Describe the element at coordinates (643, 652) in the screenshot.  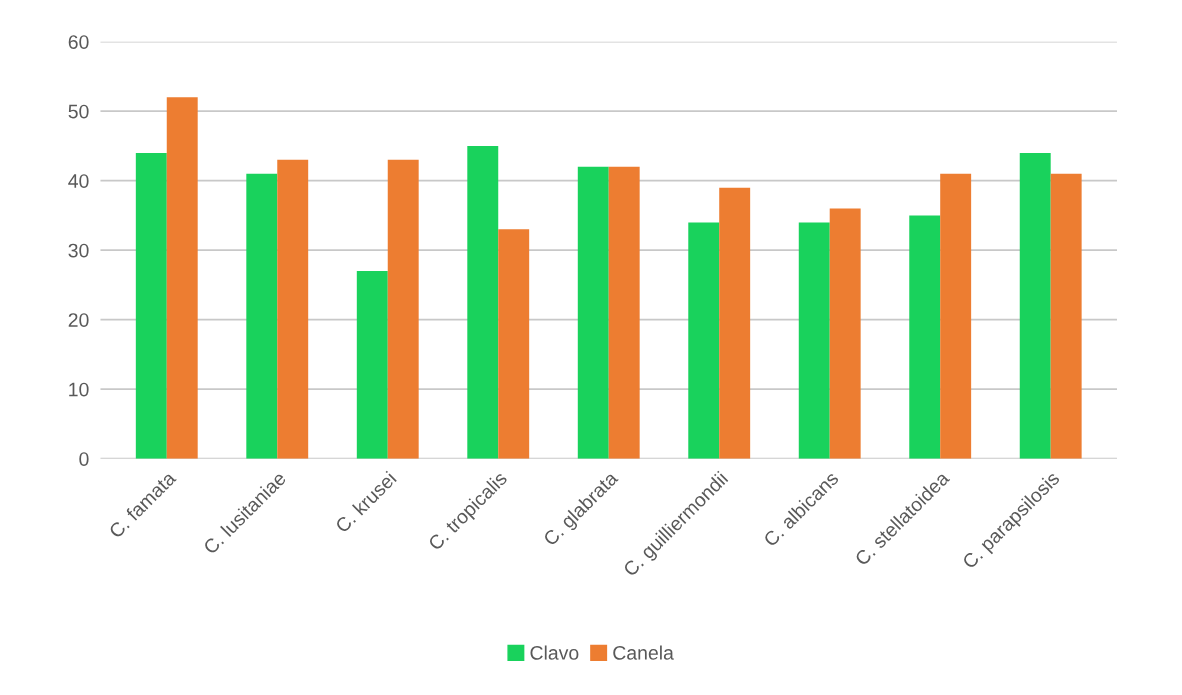
I see `legend-label: Canela` at that location.